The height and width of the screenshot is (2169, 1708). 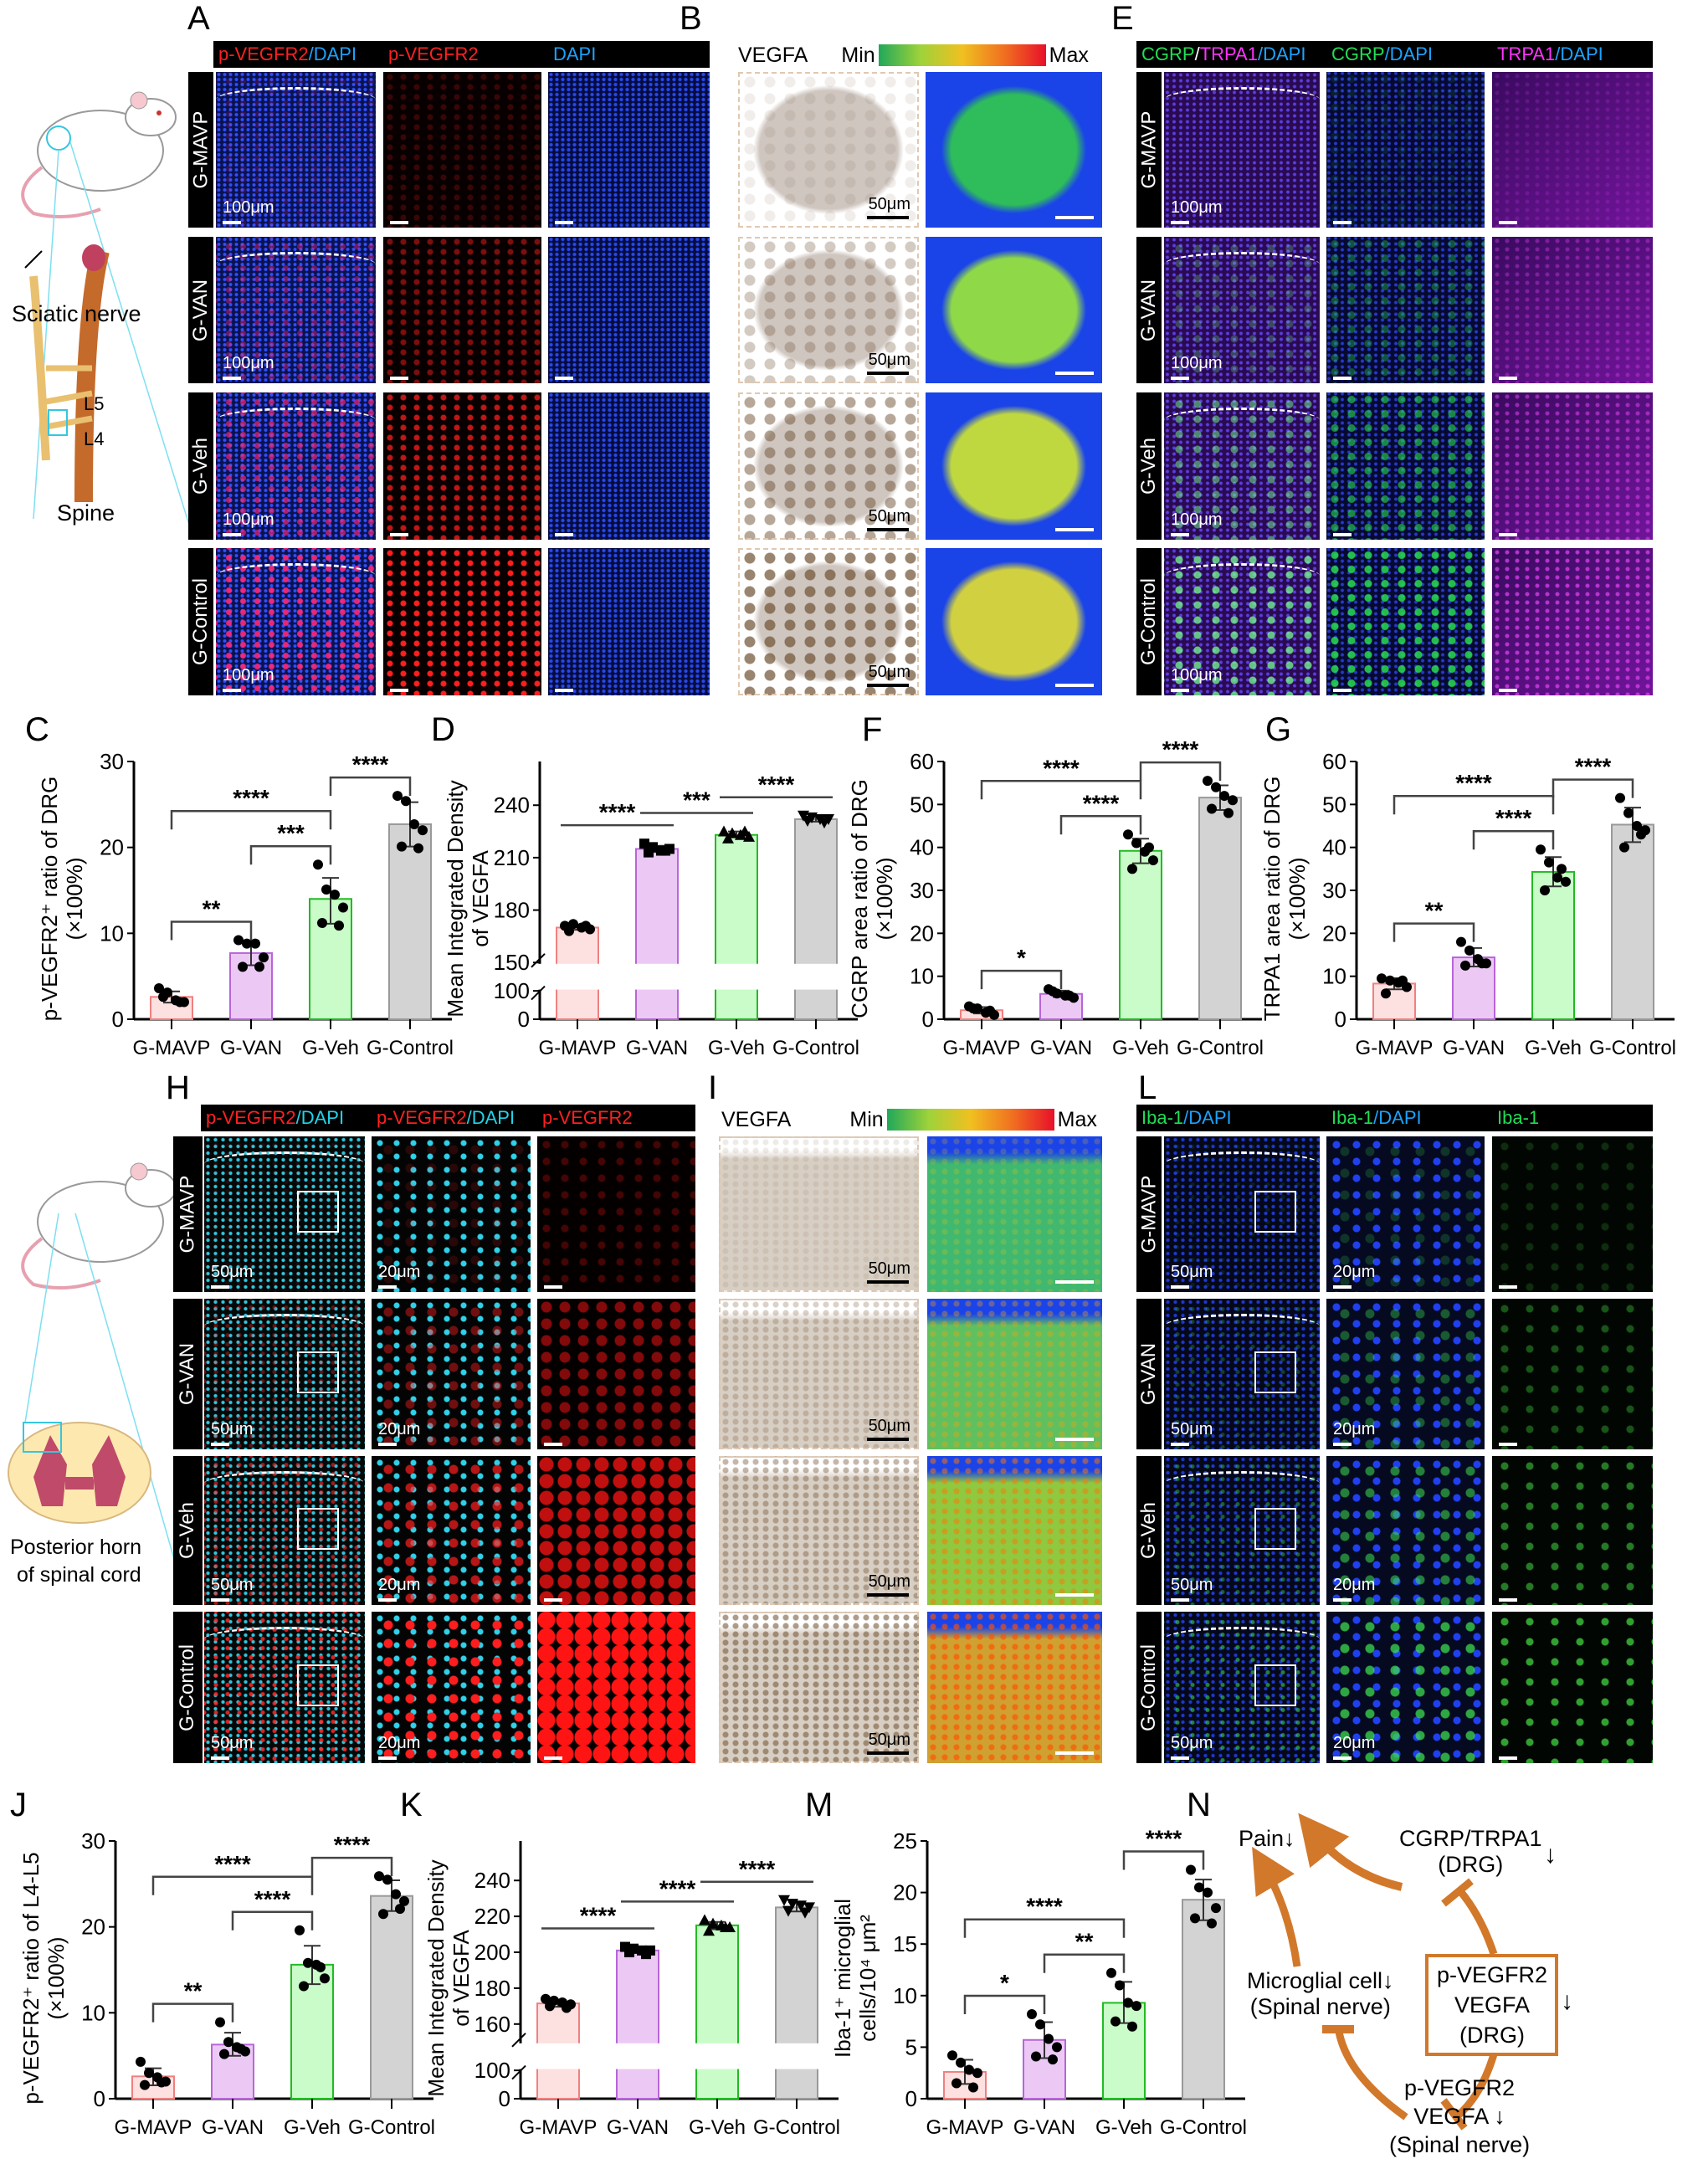 What do you see at coordinates (828, 310) in the screenshot?
I see `panel-B-image-g-van-0: 50μm` at bounding box center [828, 310].